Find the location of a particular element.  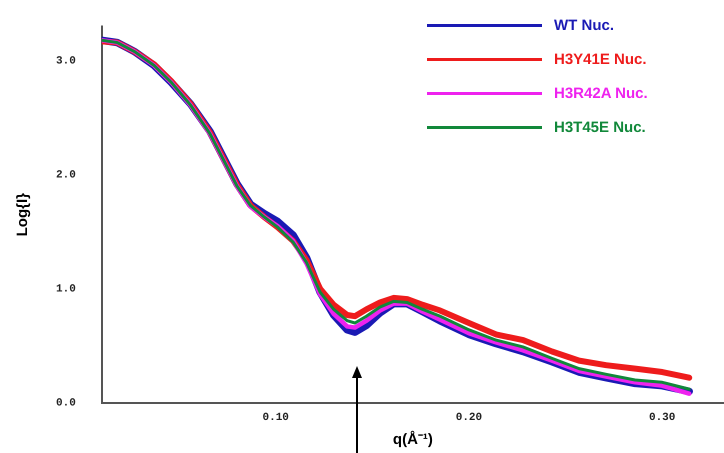

x-tick-label: 0.20 is located at coordinates (469, 418).